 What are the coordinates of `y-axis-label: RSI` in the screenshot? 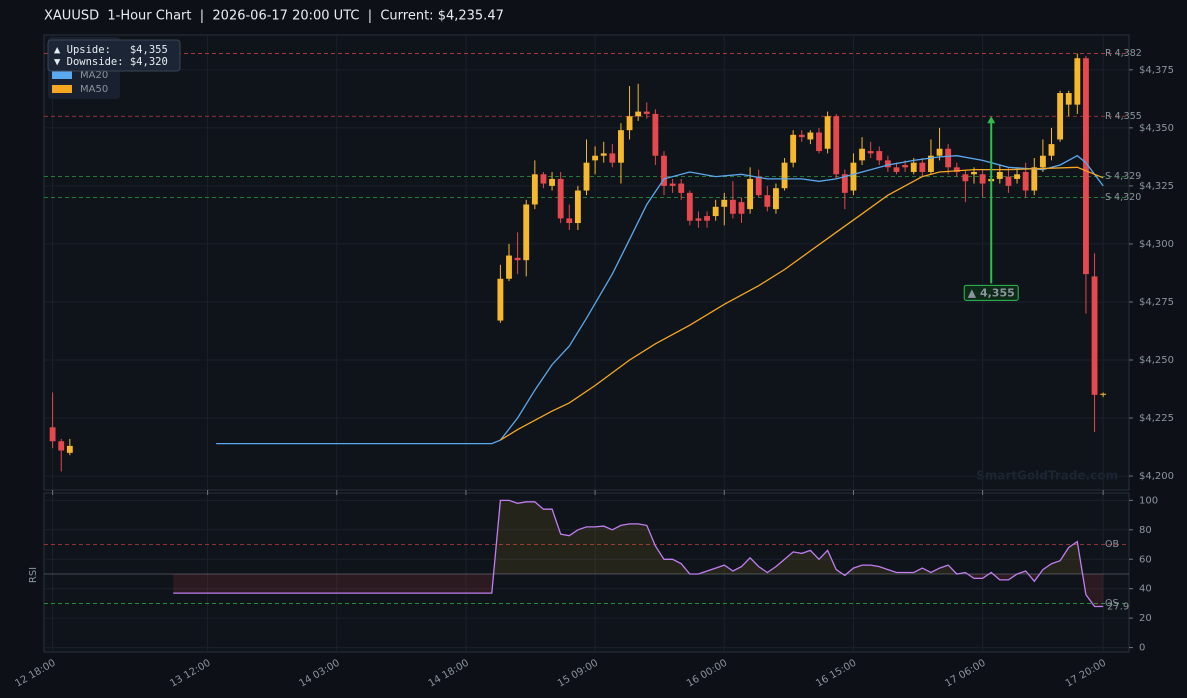 It's located at (33, 575).